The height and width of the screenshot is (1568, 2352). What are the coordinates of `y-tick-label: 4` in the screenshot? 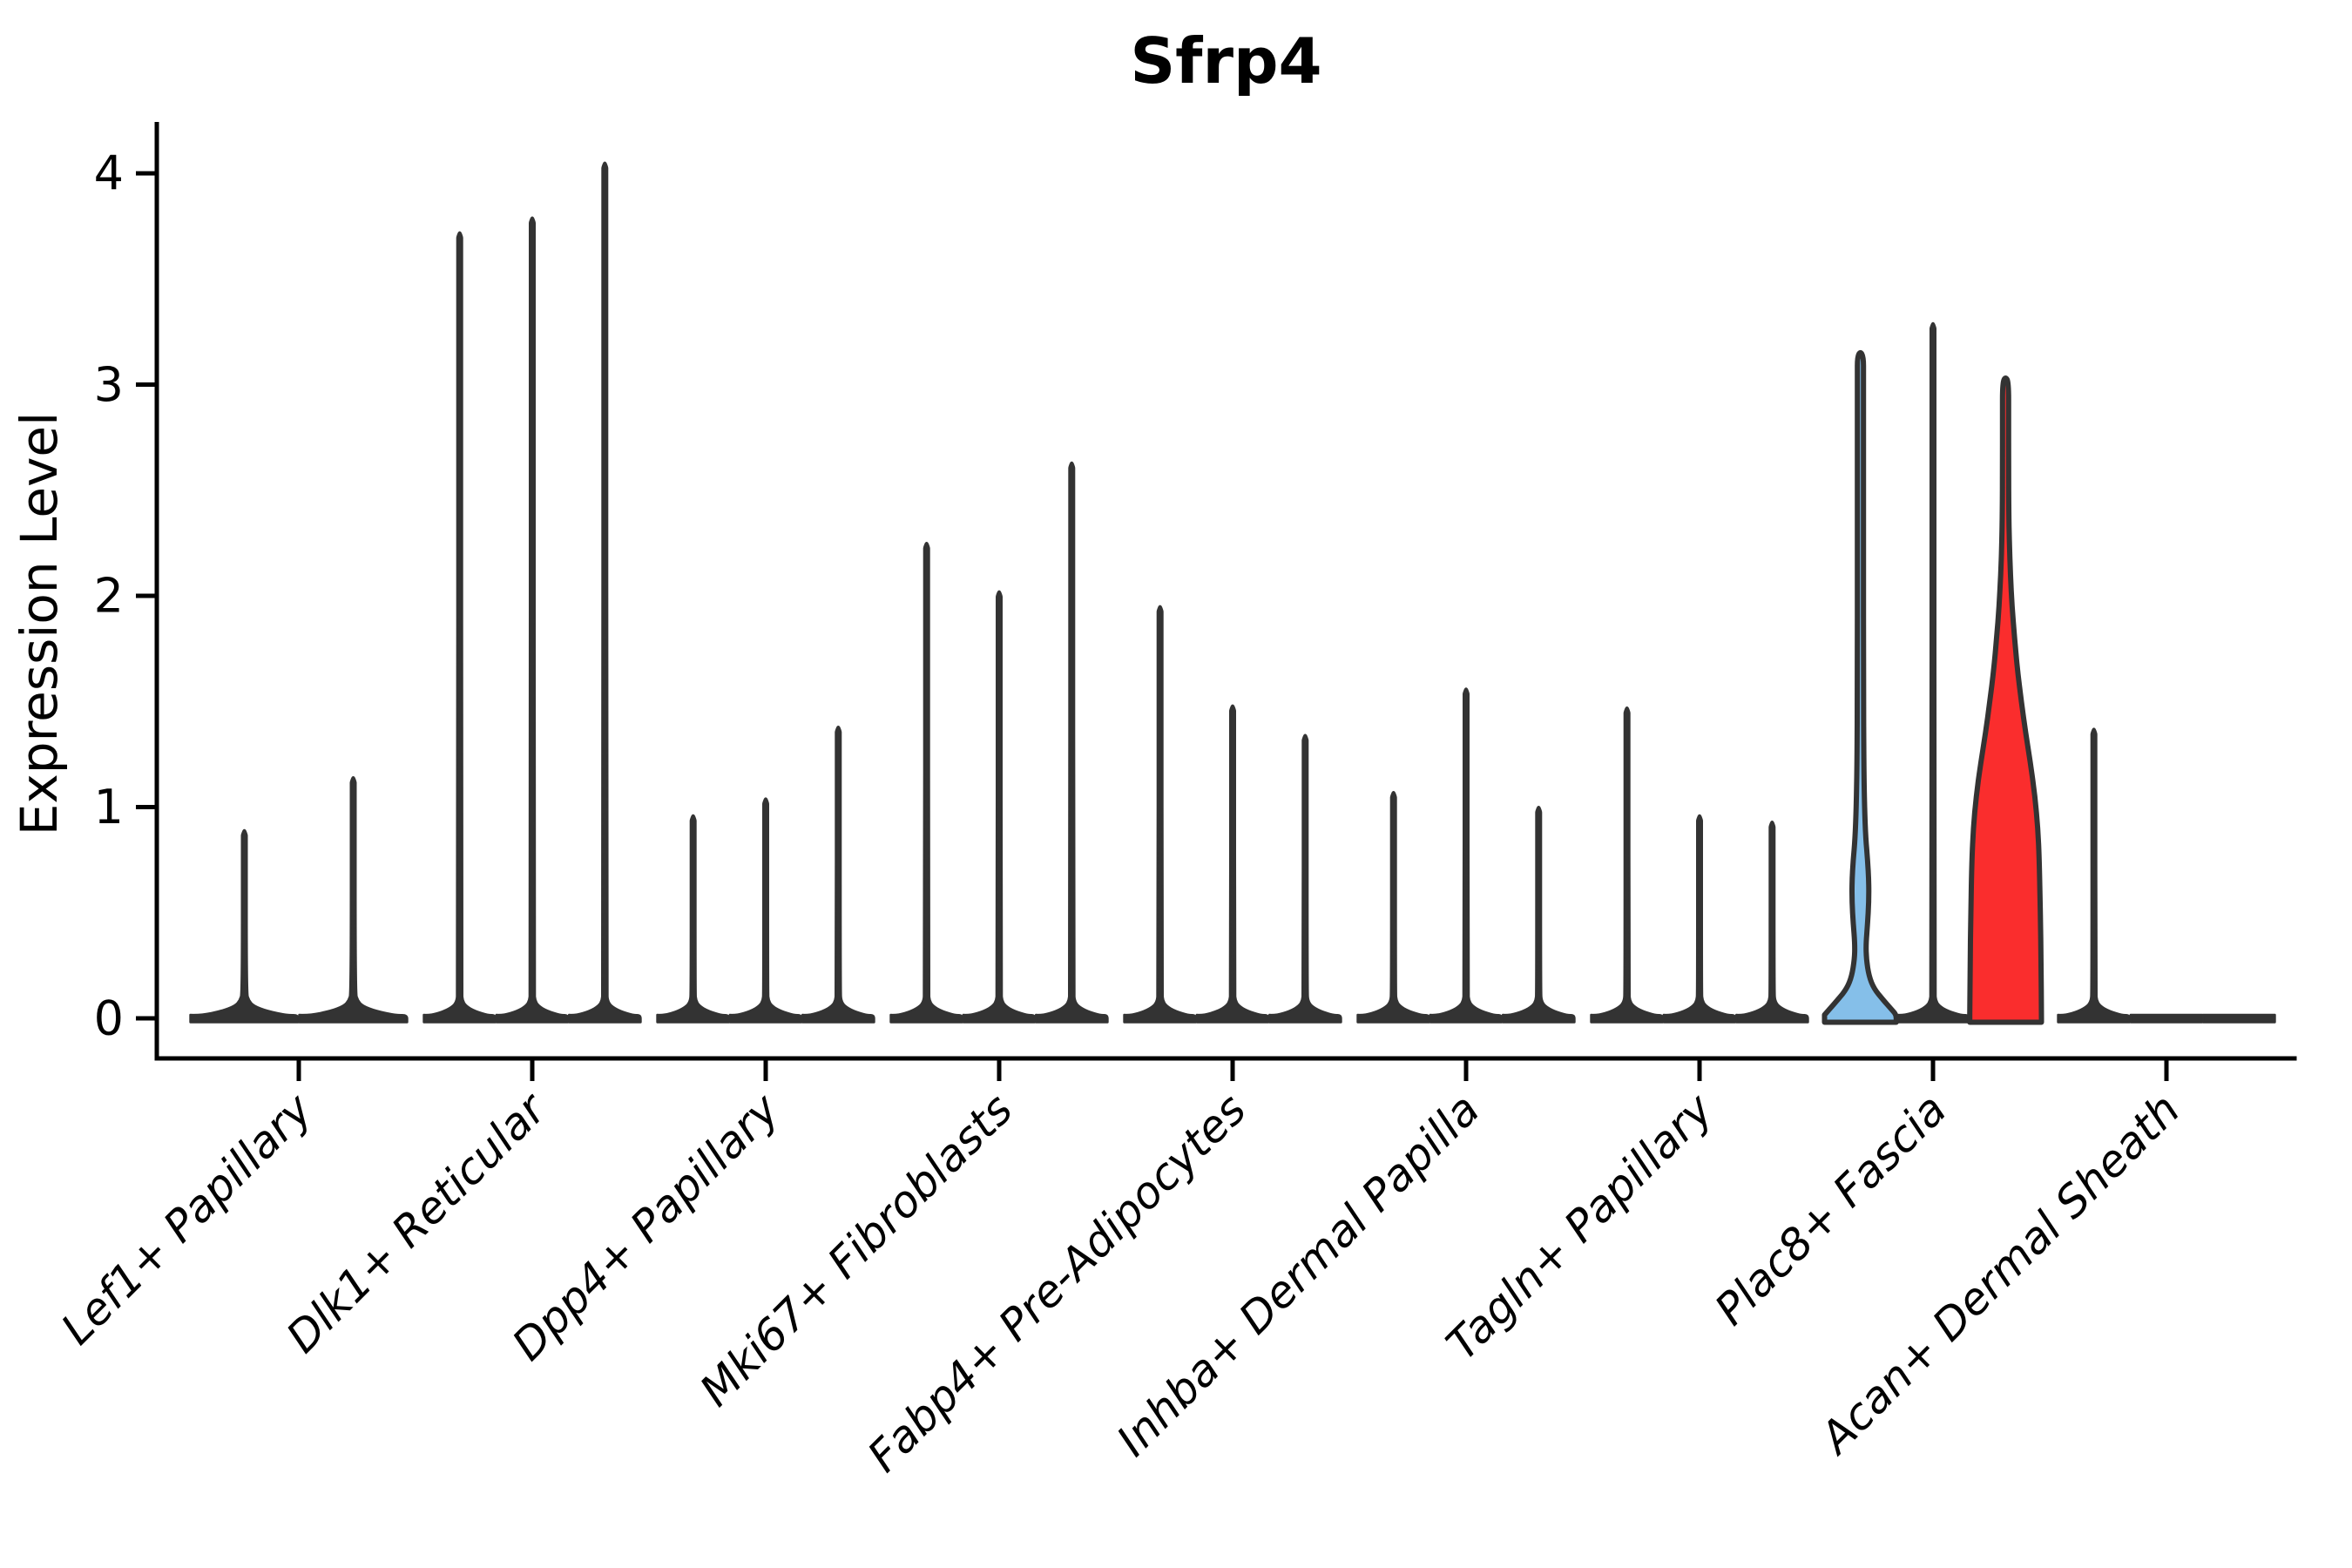 It's located at (109, 173).